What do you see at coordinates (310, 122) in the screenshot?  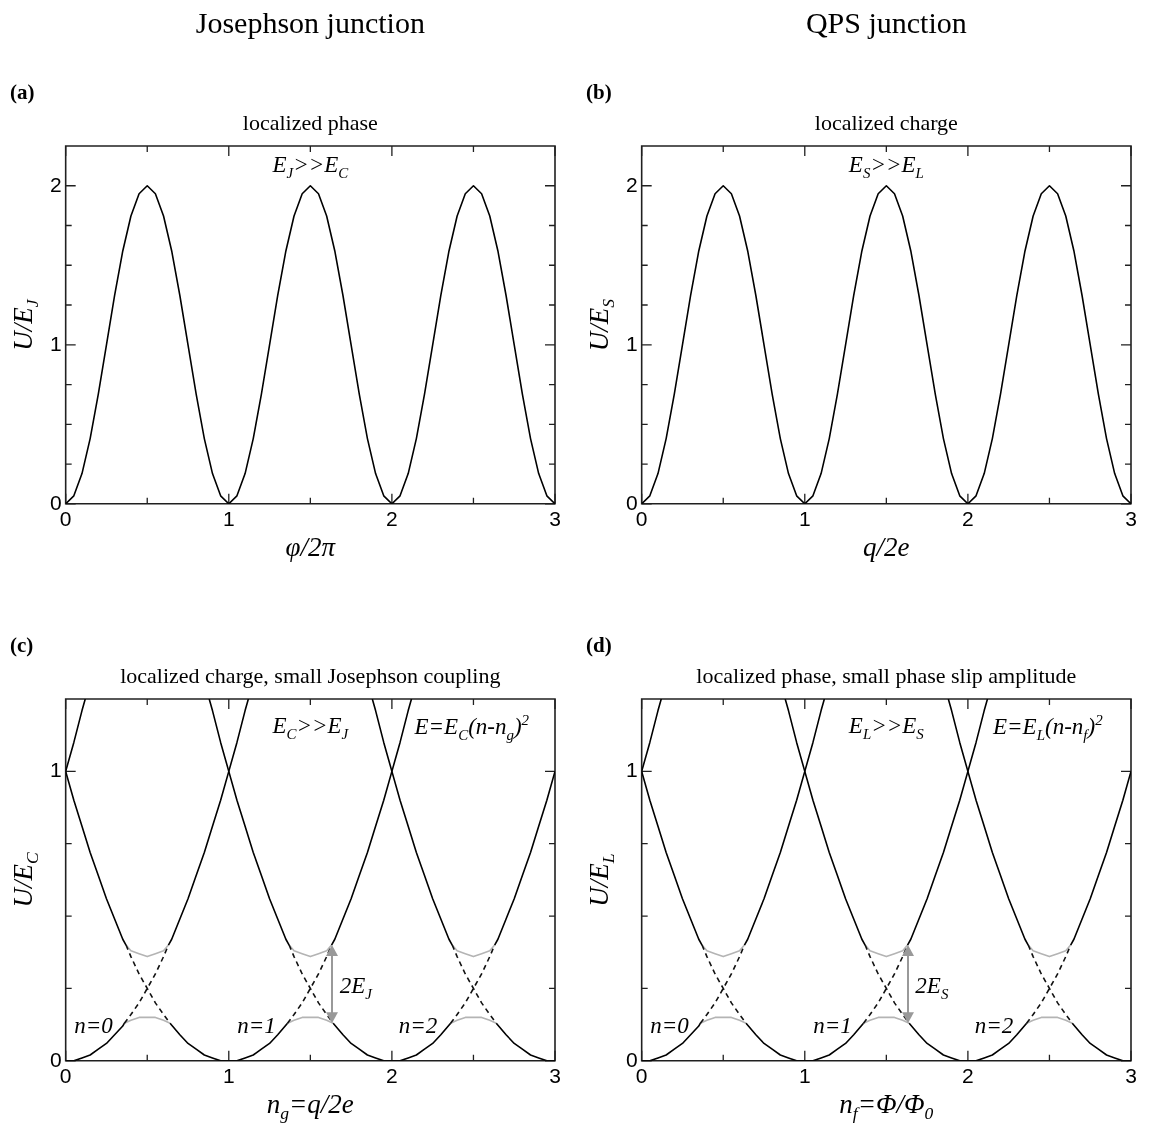 I see `chart-title: localized phase` at bounding box center [310, 122].